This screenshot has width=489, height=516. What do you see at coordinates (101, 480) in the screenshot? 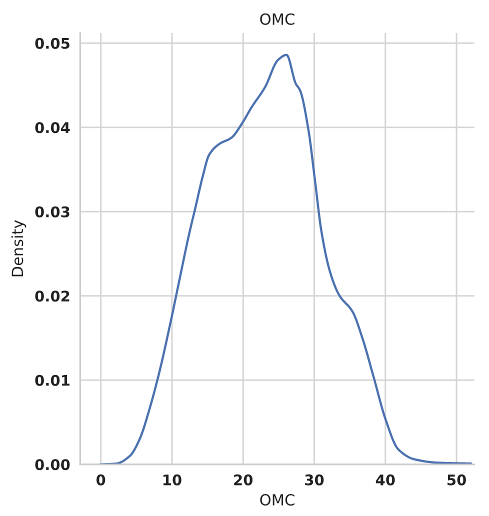
I see `x-tick-label: 0` at bounding box center [101, 480].